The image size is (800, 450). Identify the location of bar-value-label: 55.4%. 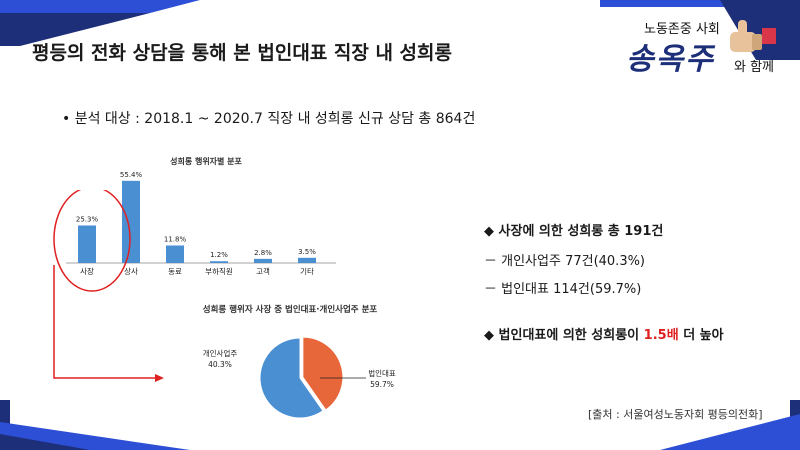
(131, 175).